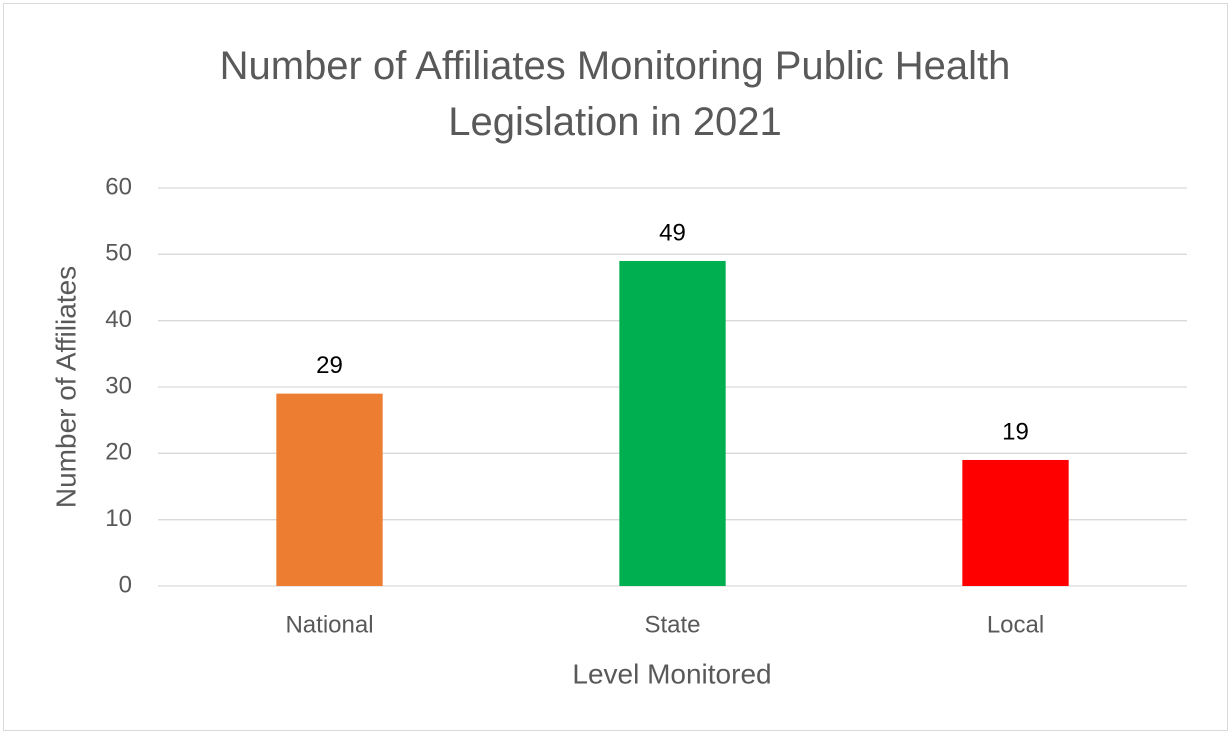 This screenshot has height=734, width=1231. Describe the element at coordinates (118, 452) in the screenshot. I see `y-tick-label: 20` at that location.